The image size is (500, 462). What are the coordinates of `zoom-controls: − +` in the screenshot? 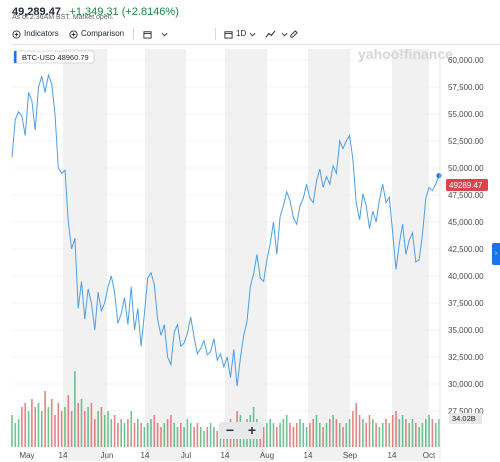 It's located at (241, 430).